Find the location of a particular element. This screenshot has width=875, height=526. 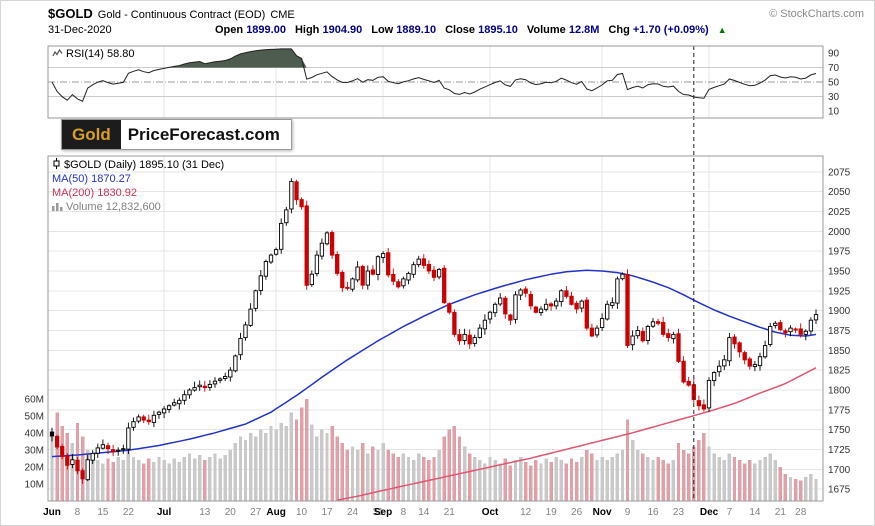

legend-ma50: MA(50) 1870.27 is located at coordinates (91, 179).